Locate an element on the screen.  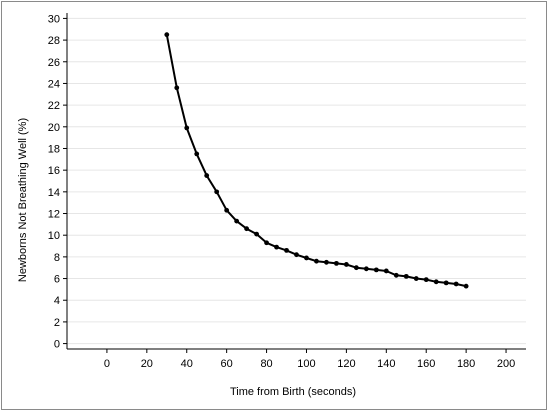
x-tick-label: 180 is located at coordinates (466, 364).